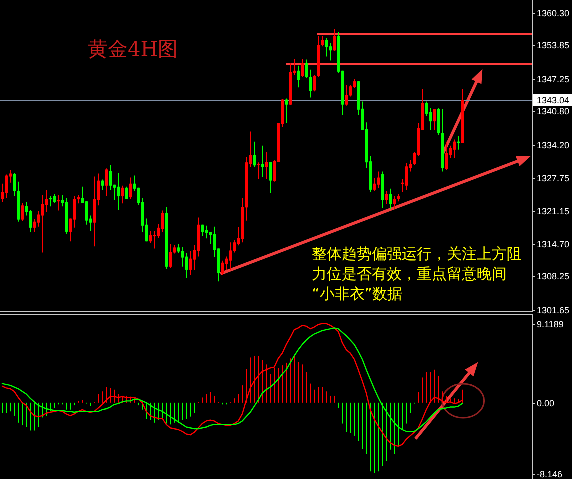  Describe the element at coordinates (133, 49) in the screenshot. I see `title: 黄金4H图` at that location.